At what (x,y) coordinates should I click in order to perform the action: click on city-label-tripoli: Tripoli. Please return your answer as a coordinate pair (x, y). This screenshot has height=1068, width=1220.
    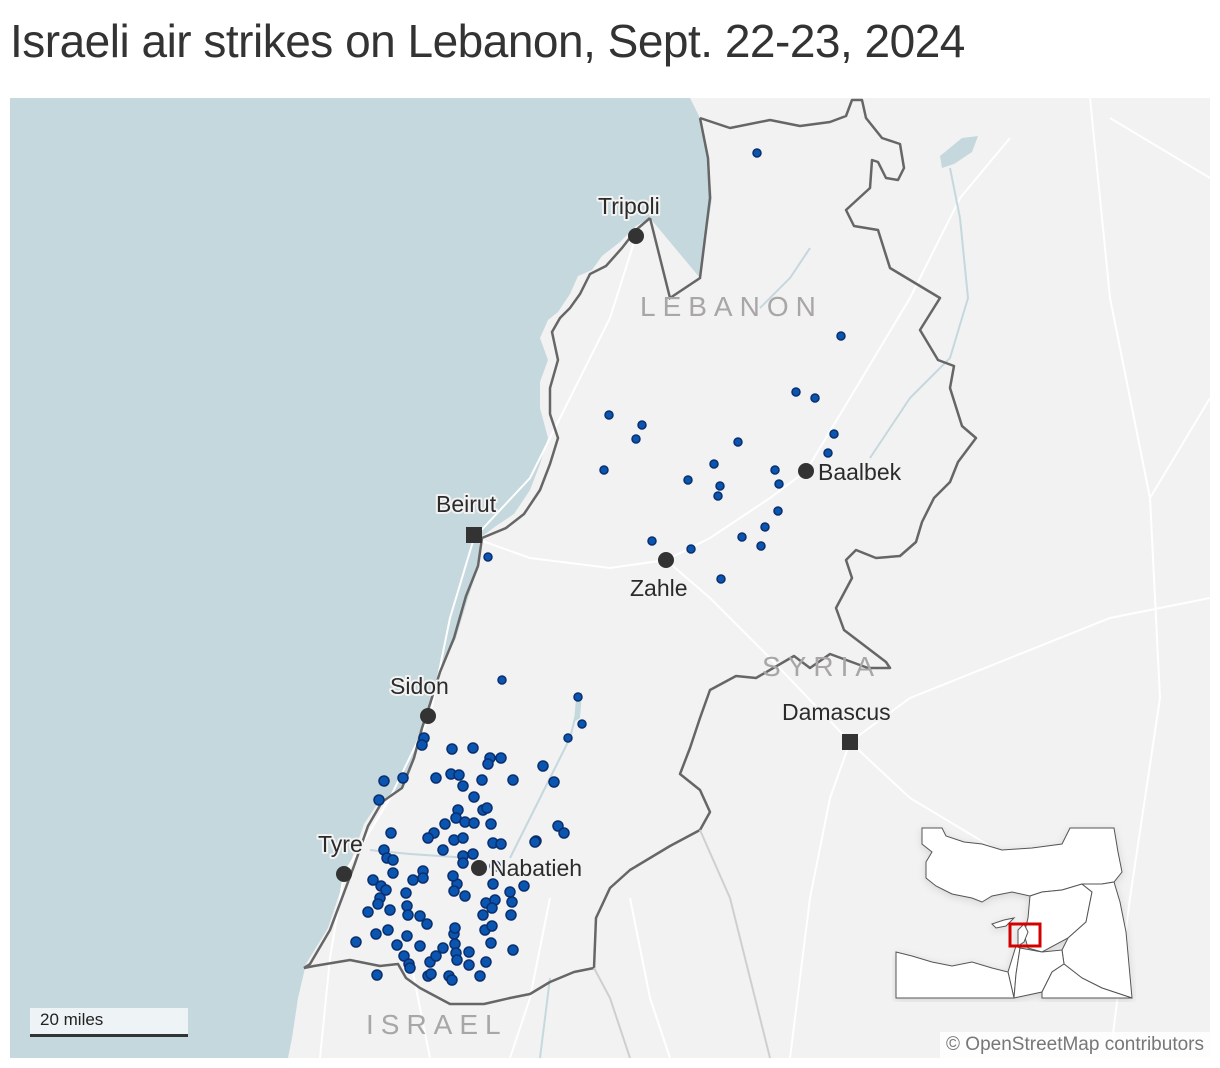
    Looking at the image, I should click on (629, 206).